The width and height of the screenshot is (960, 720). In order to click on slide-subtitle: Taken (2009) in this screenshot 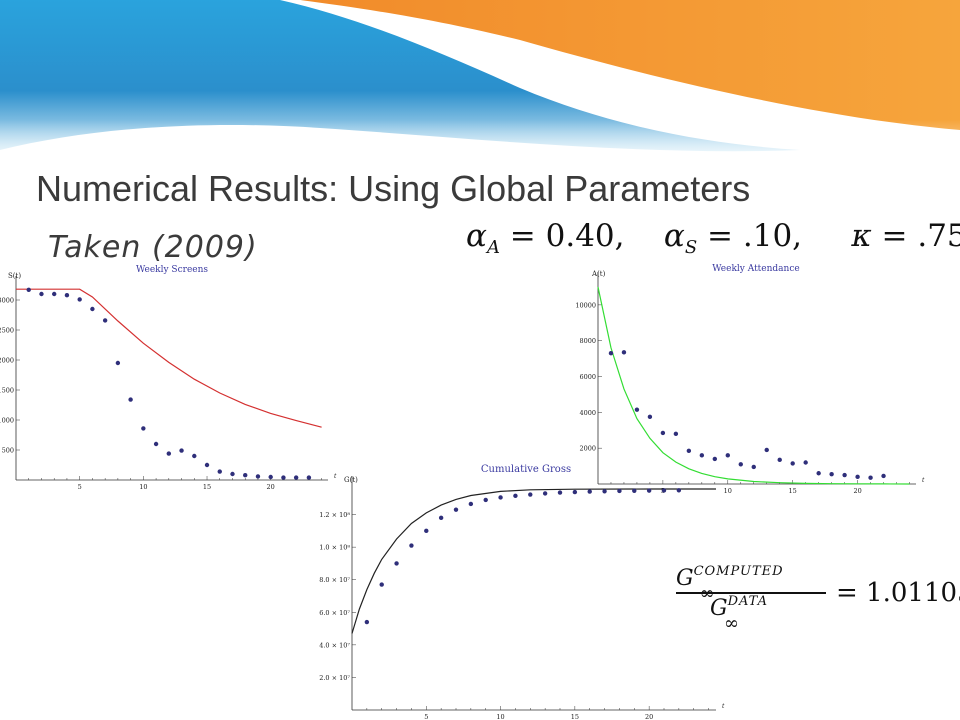, I will do `click(153, 247)`.